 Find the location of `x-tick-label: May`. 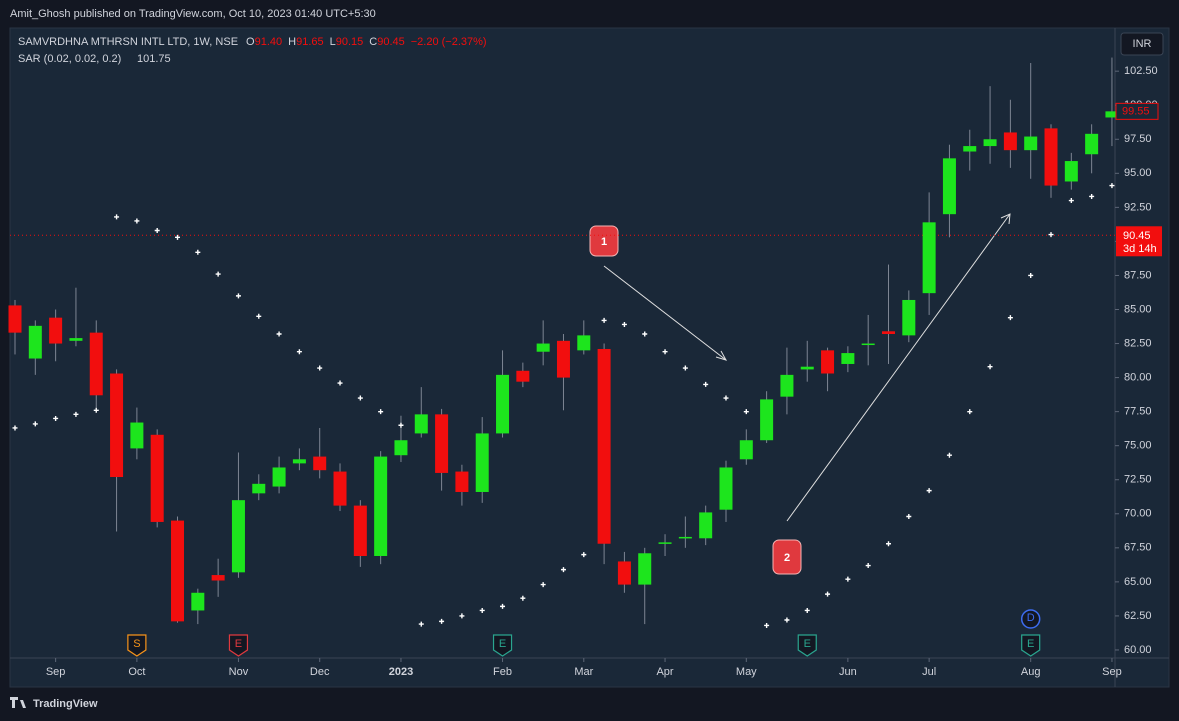

x-tick-label: May is located at coordinates (746, 672).